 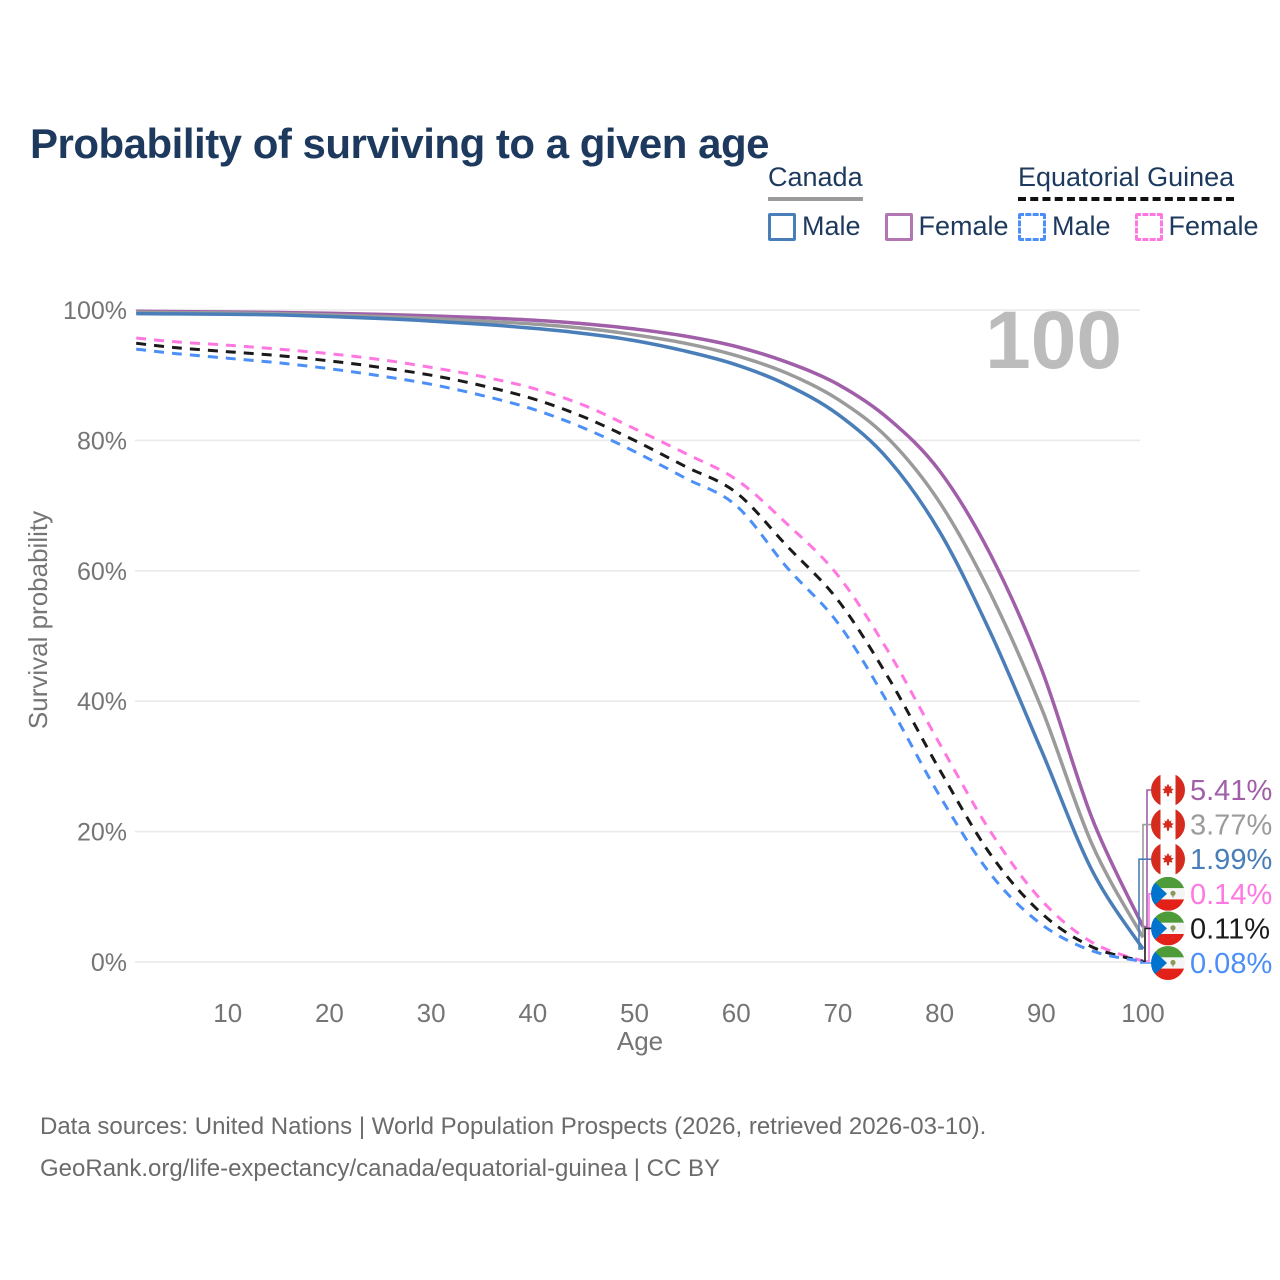 I want to click on x-tick-label-70: 70, so click(x=837, y=1013).